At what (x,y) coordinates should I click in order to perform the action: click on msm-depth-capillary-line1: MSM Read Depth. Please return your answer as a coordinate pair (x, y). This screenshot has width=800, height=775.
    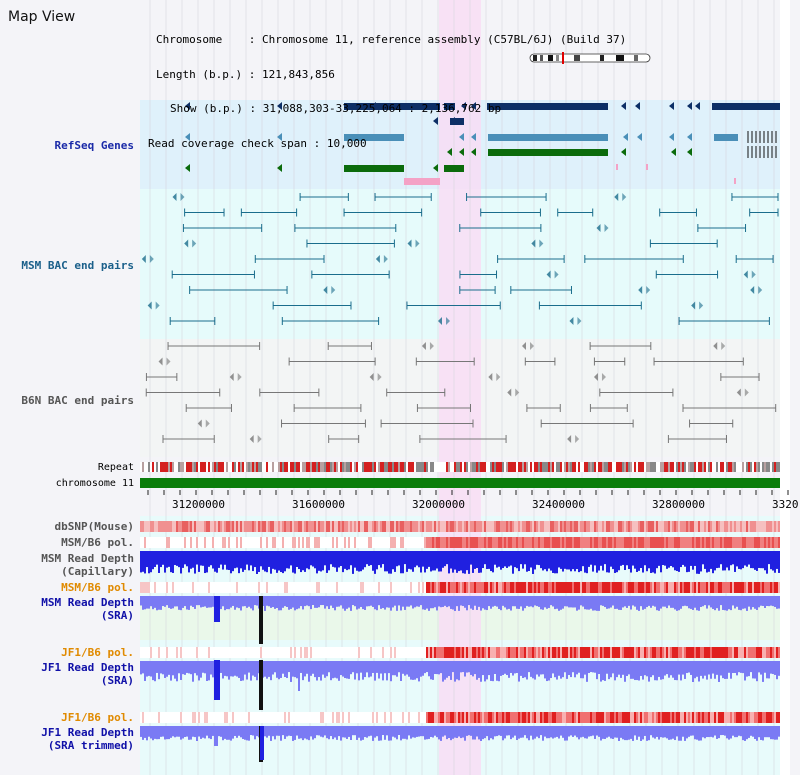
    Looking at the image, I should click on (87, 558).